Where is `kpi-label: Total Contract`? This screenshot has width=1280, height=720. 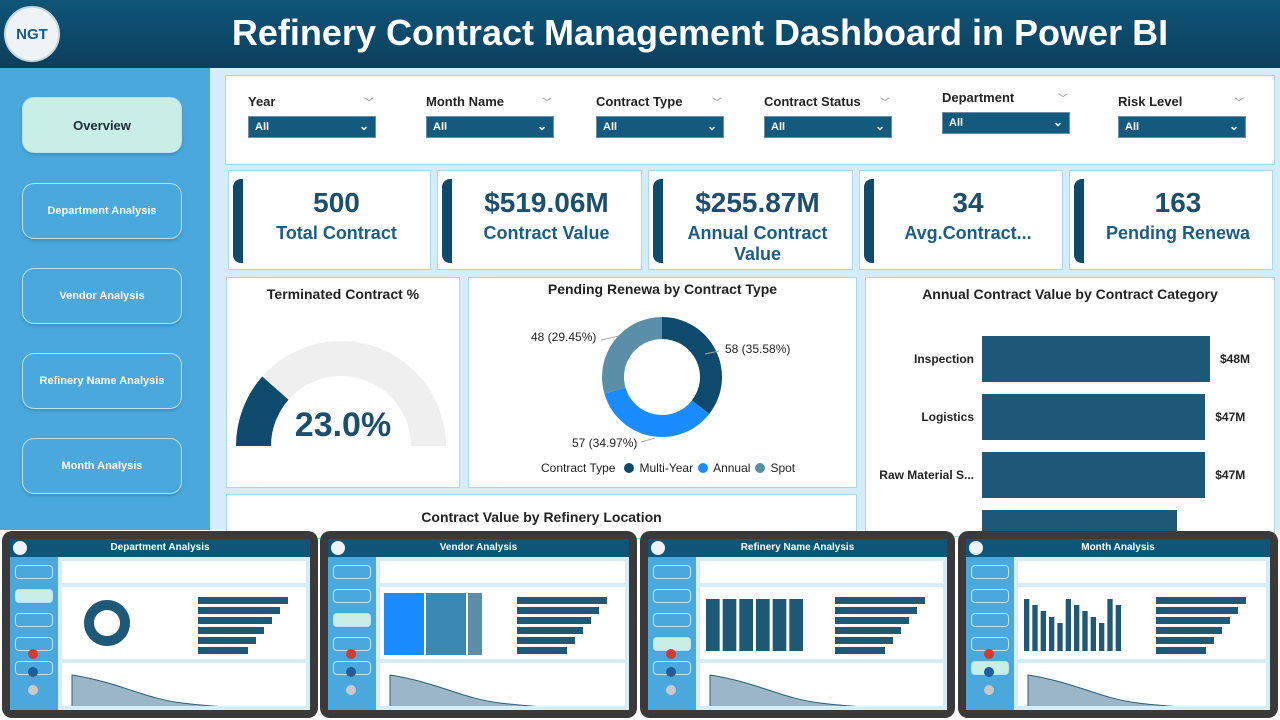 kpi-label: Total Contract is located at coordinates (336, 233).